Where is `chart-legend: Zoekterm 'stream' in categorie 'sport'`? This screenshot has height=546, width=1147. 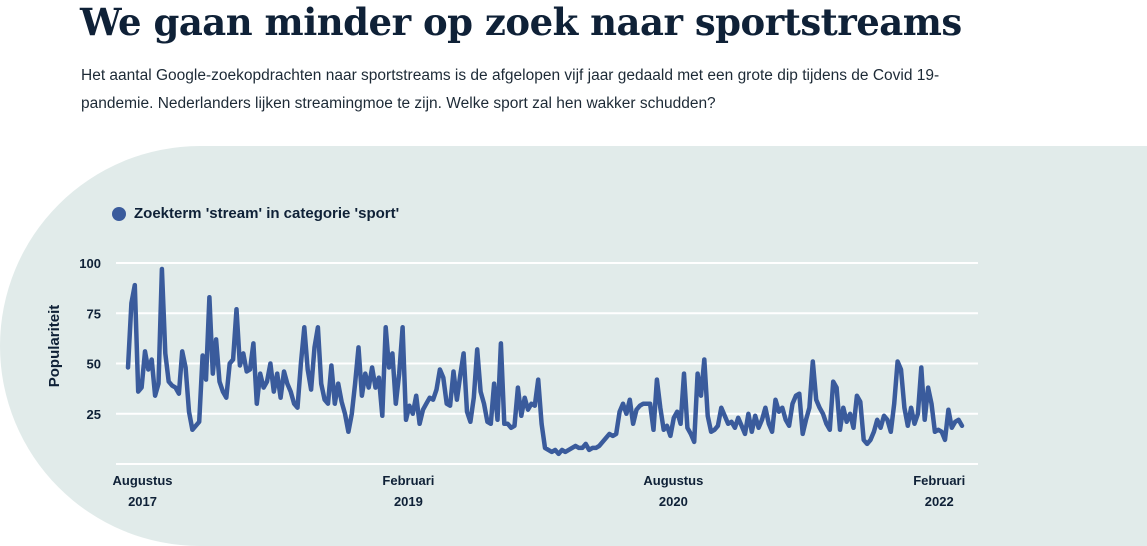 chart-legend: Zoekterm 'stream' in categorie 'sport' is located at coordinates (255, 213).